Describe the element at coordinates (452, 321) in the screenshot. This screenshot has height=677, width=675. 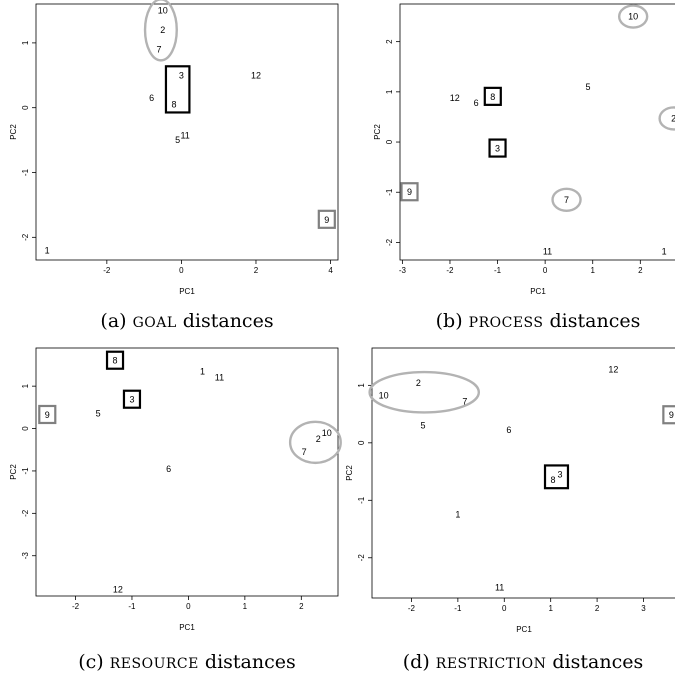
I see `caption-prefix: (b)` at that location.